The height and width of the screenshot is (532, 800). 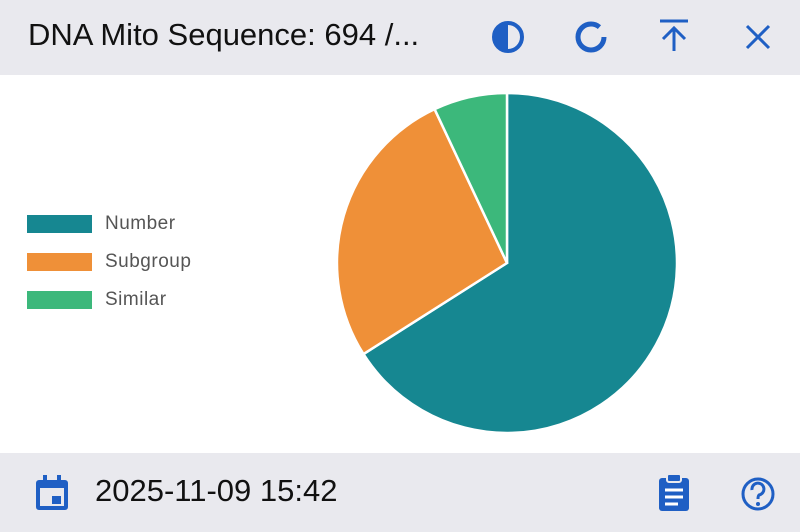 I want to click on legend-label: Number, so click(x=140, y=223).